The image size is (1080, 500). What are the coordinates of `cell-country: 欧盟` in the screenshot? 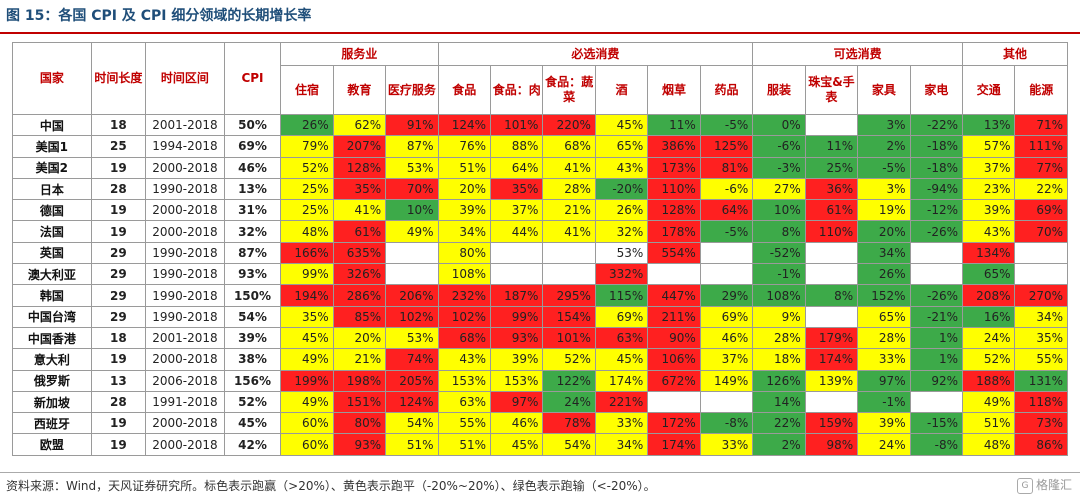 It's located at (52, 444).